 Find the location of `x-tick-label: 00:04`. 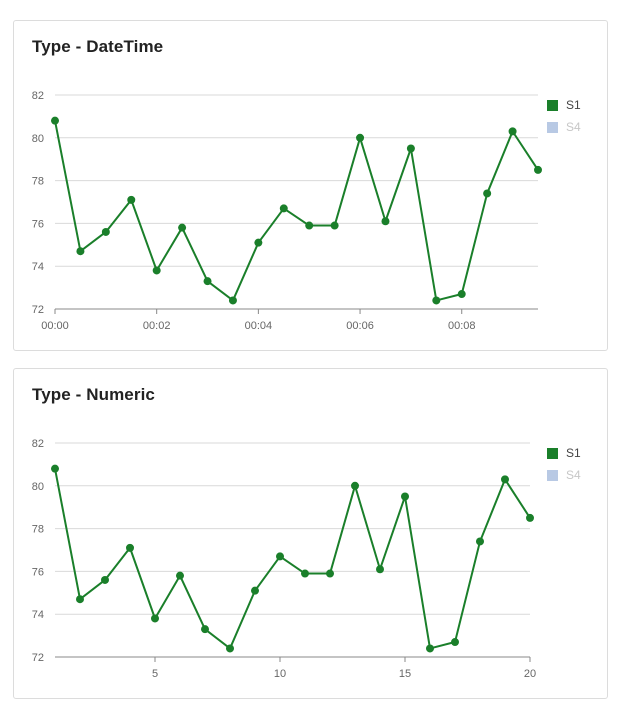

x-tick-label: 00:04 is located at coordinates (259, 326).